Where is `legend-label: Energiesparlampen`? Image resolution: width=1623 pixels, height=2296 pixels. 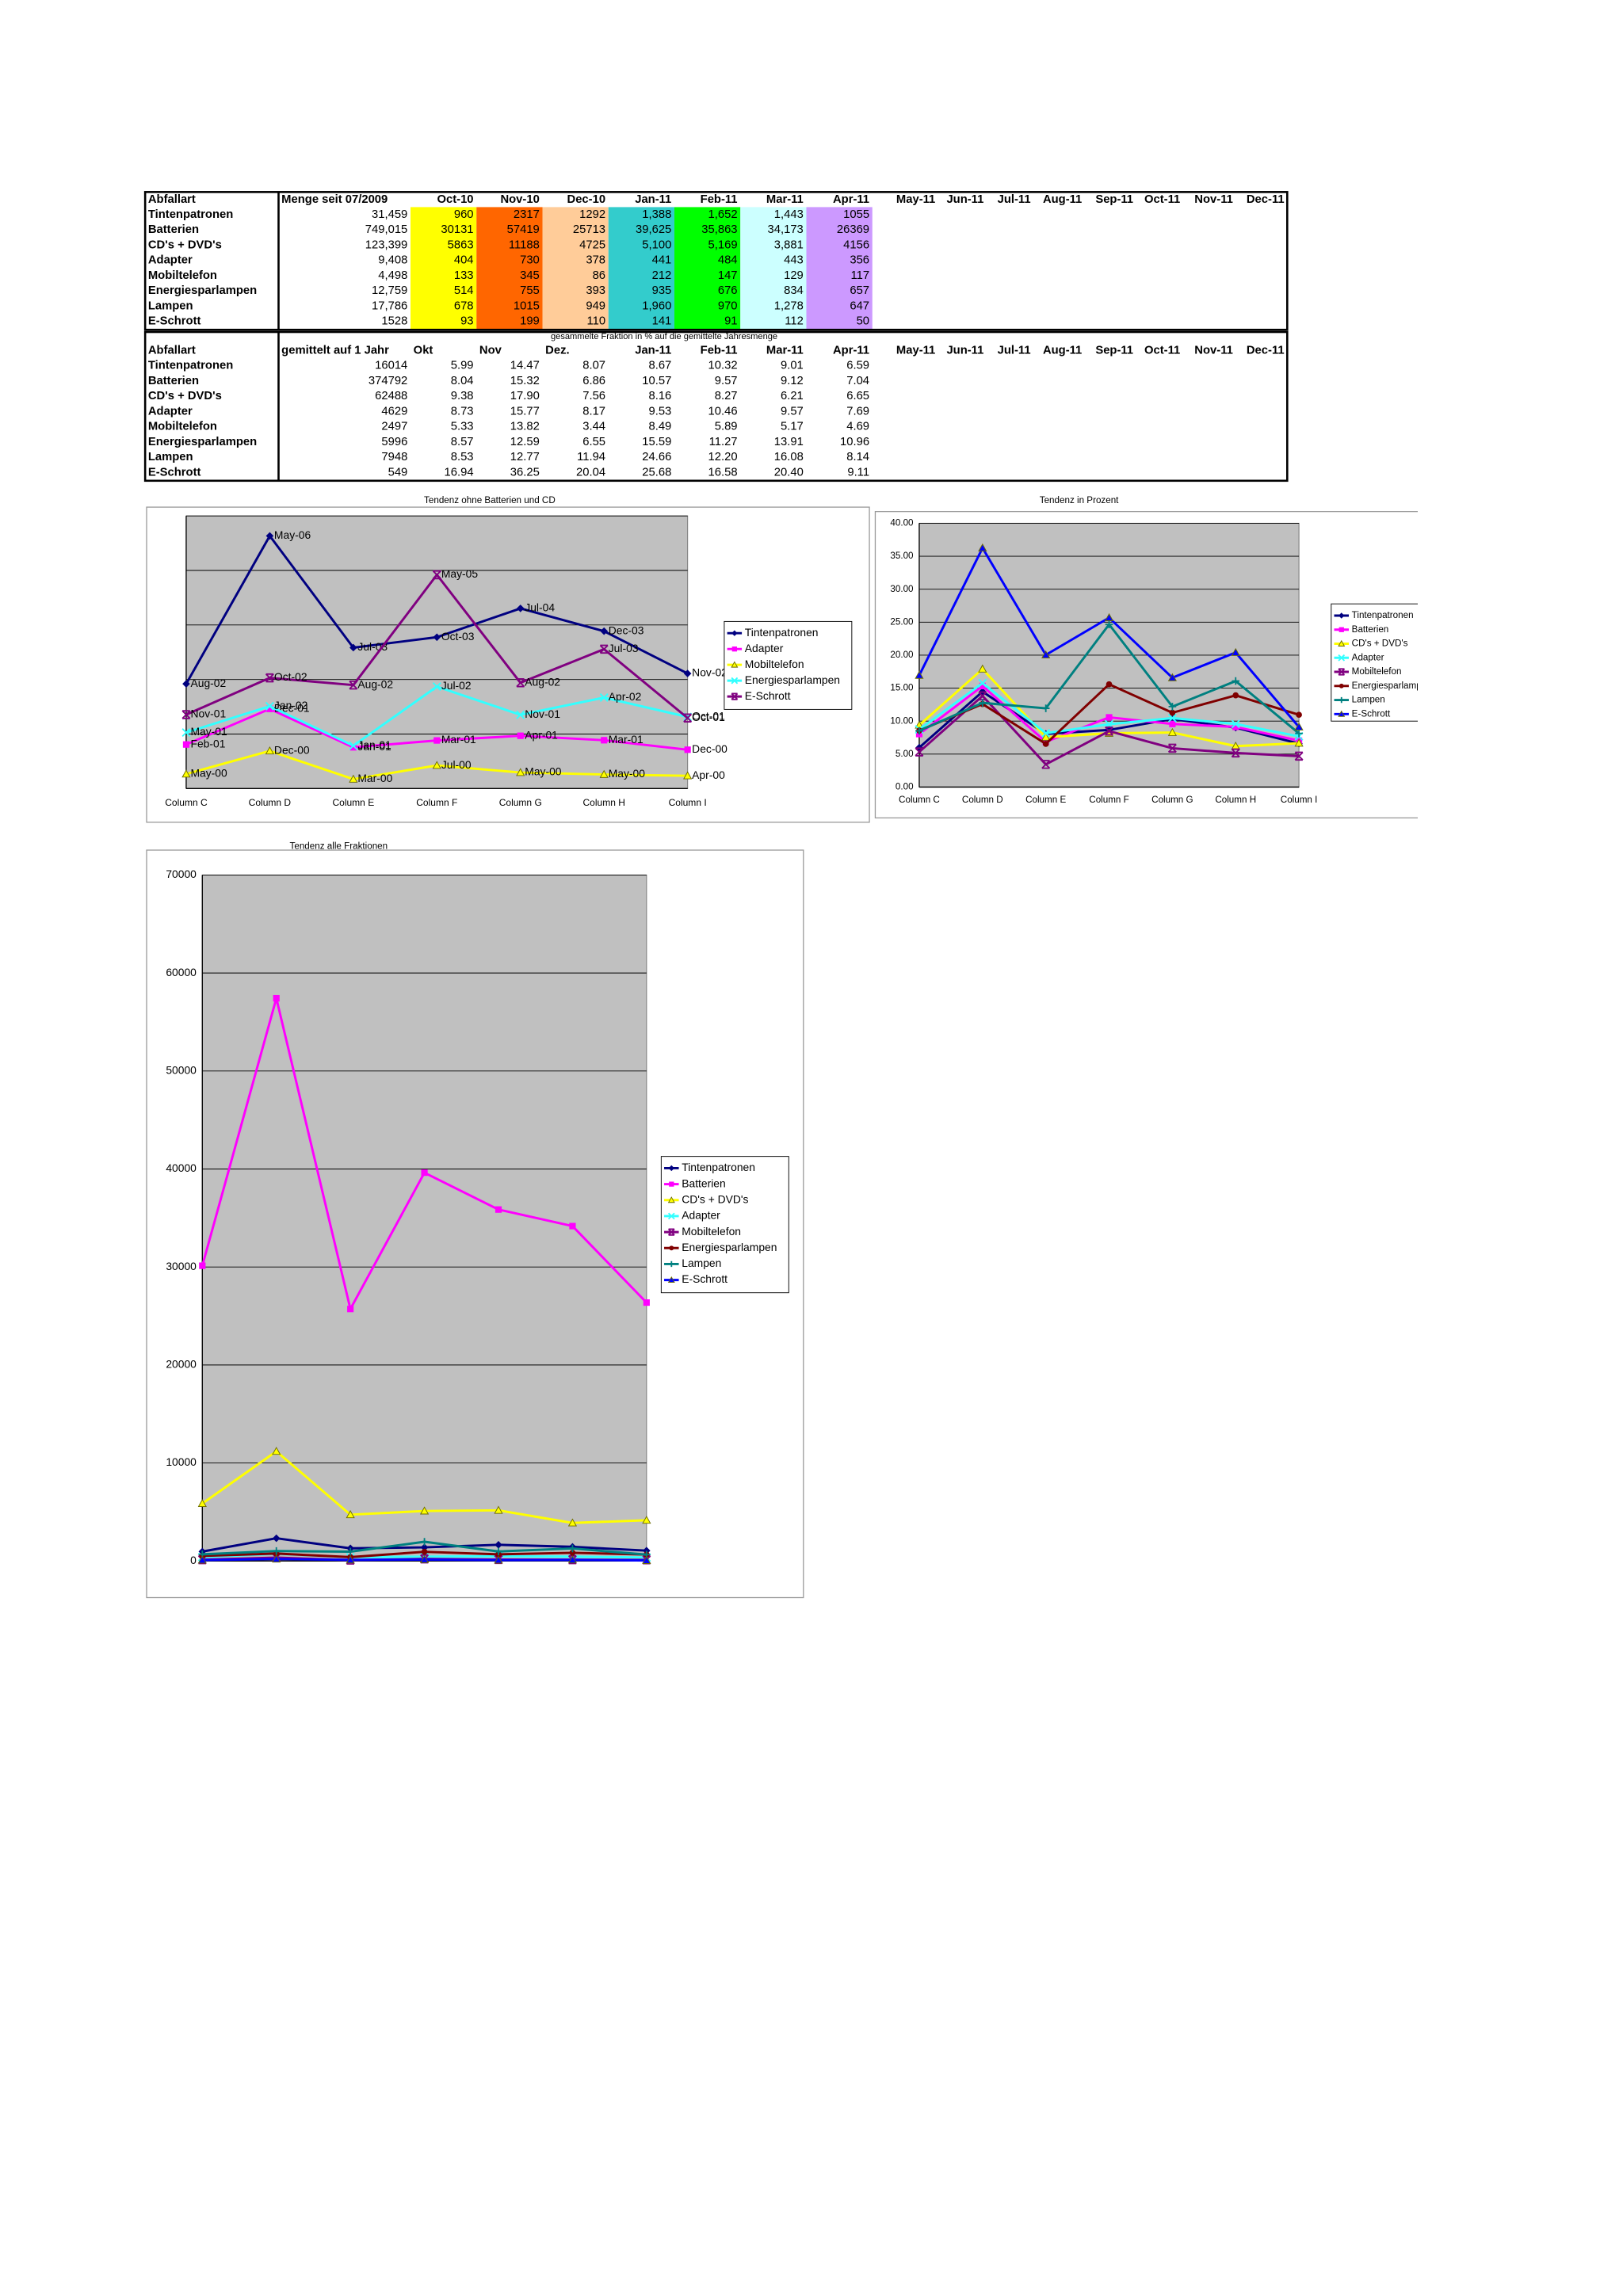 legend-label: Energiesparlampen is located at coordinates (793, 679).